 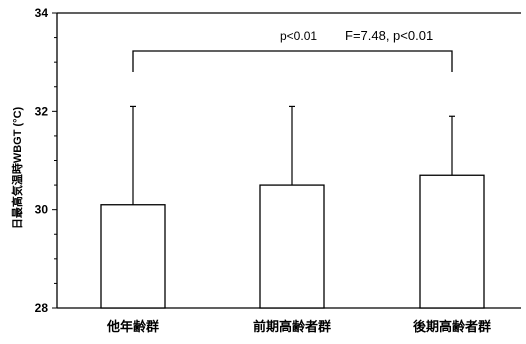 I want to click on y-tick-label: 32, so click(x=42, y=111).